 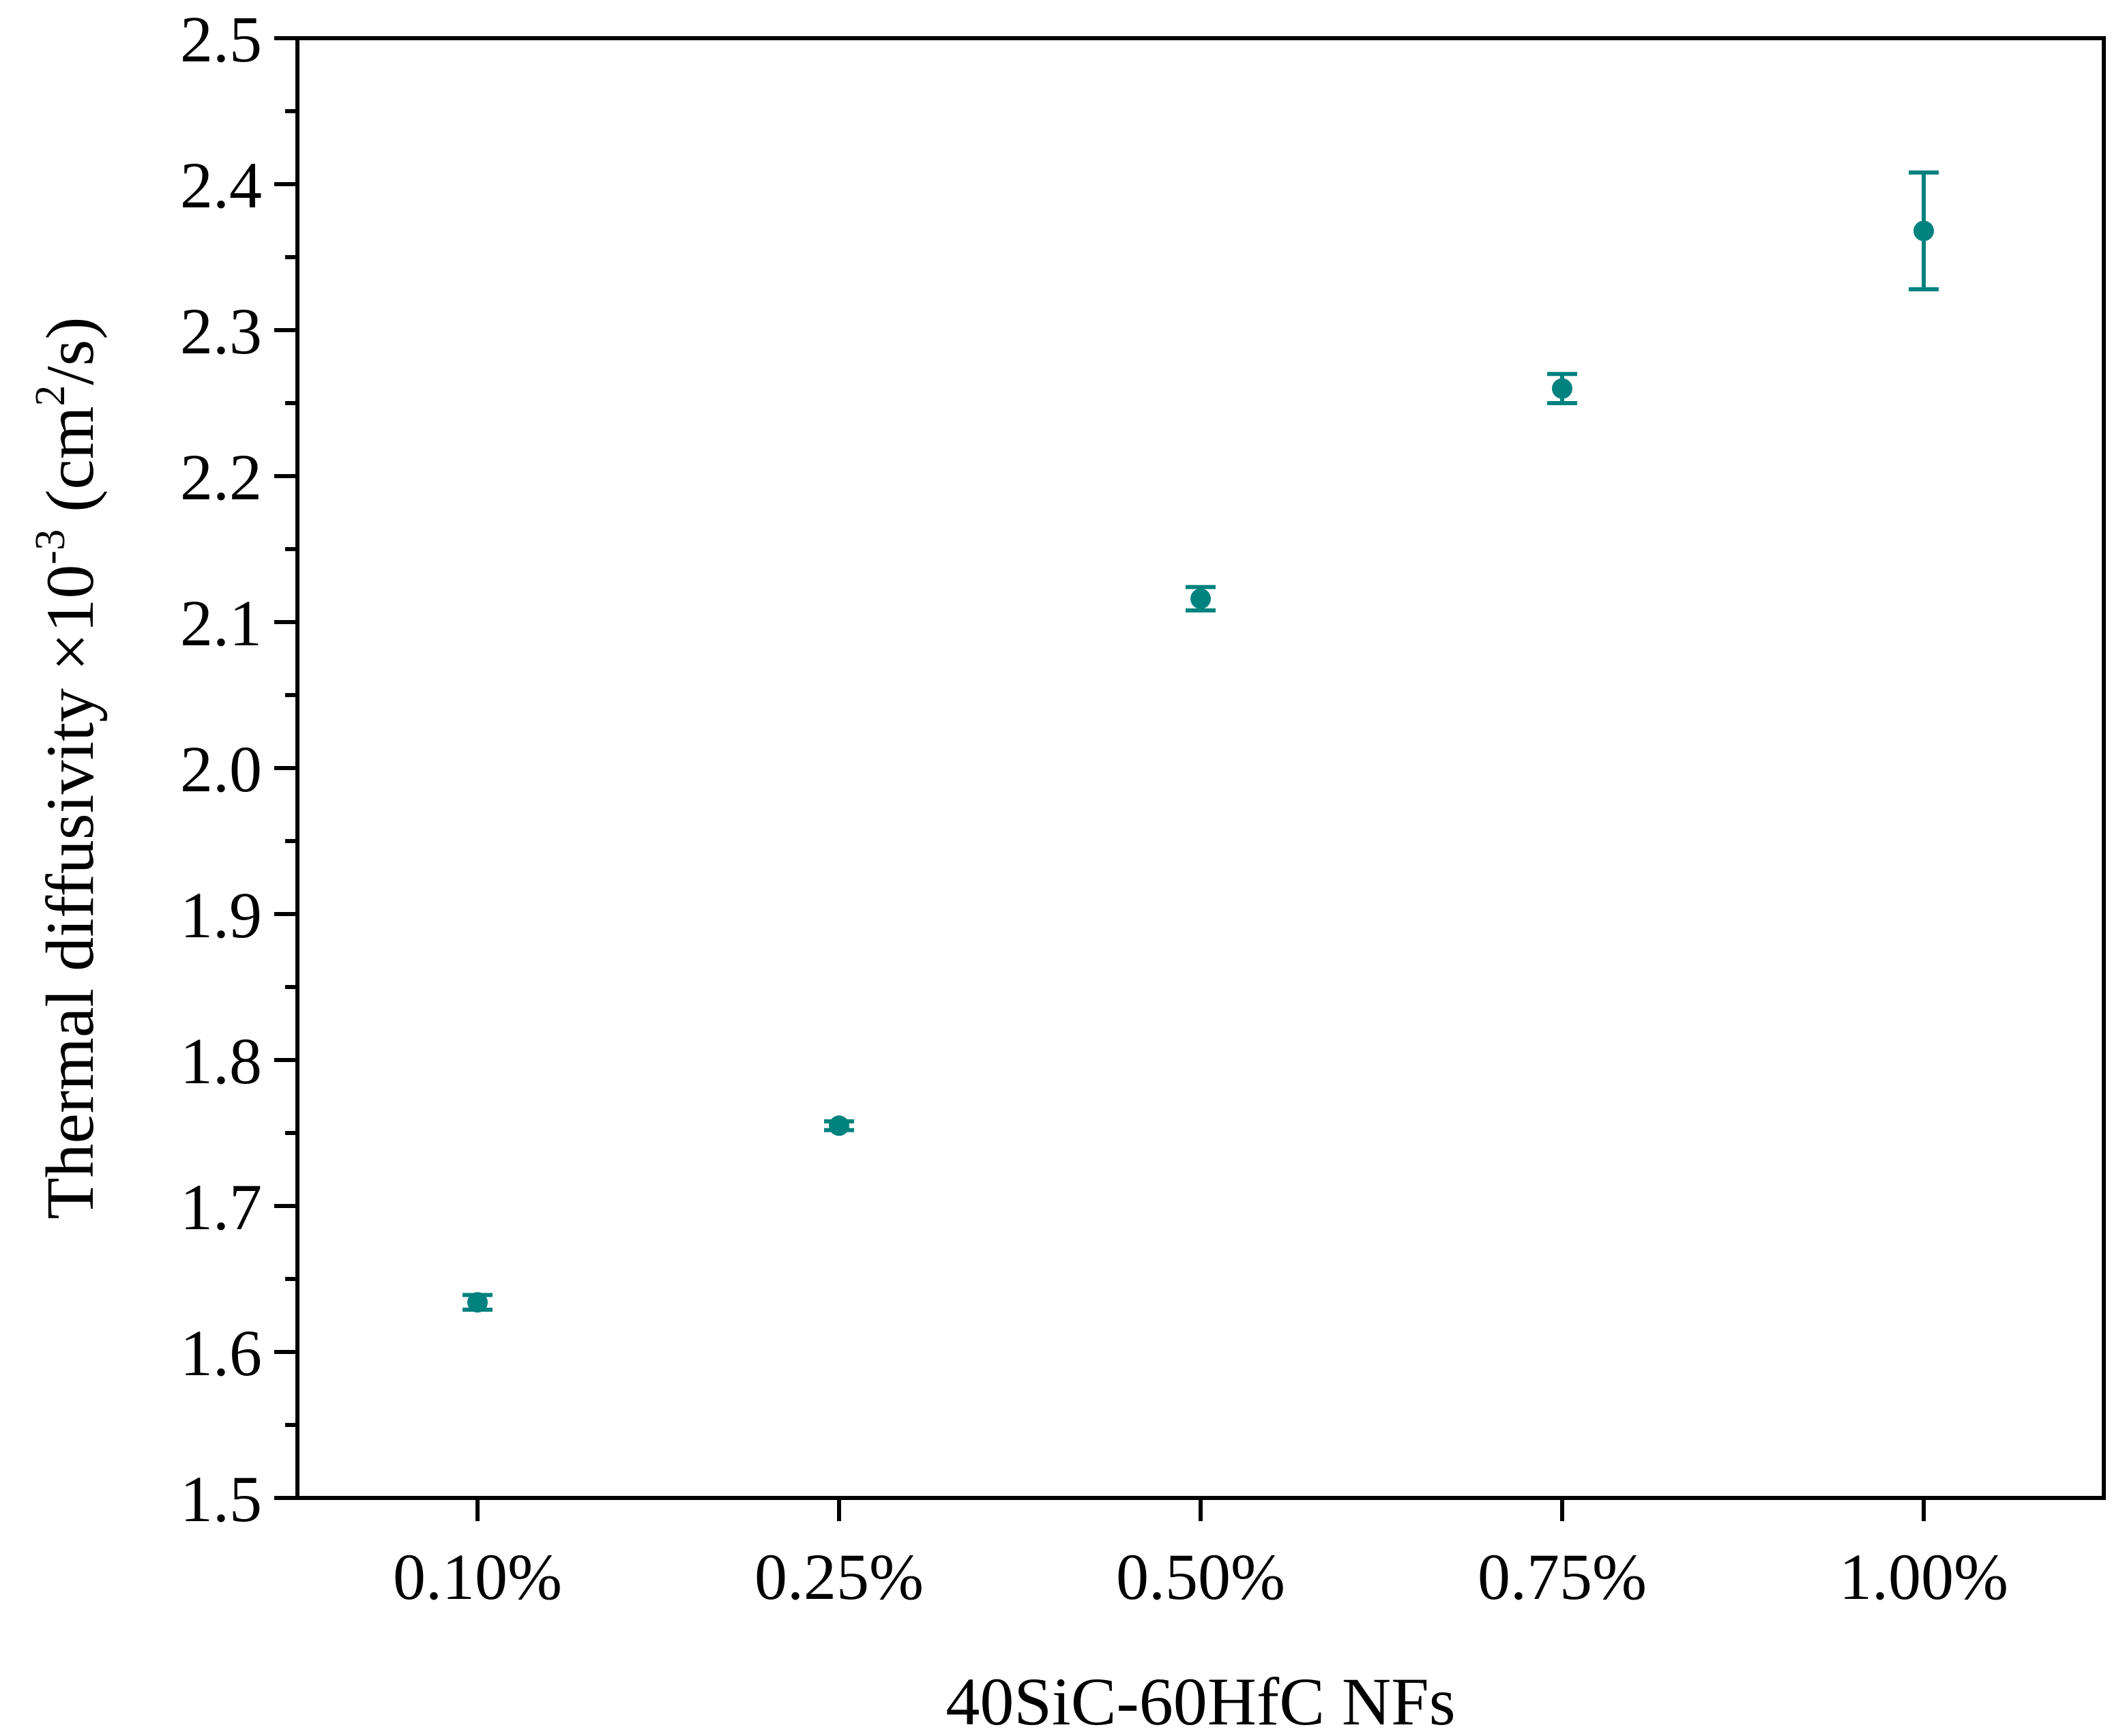 I want to click on y-tick-label: 2.0, so click(x=221, y=770).